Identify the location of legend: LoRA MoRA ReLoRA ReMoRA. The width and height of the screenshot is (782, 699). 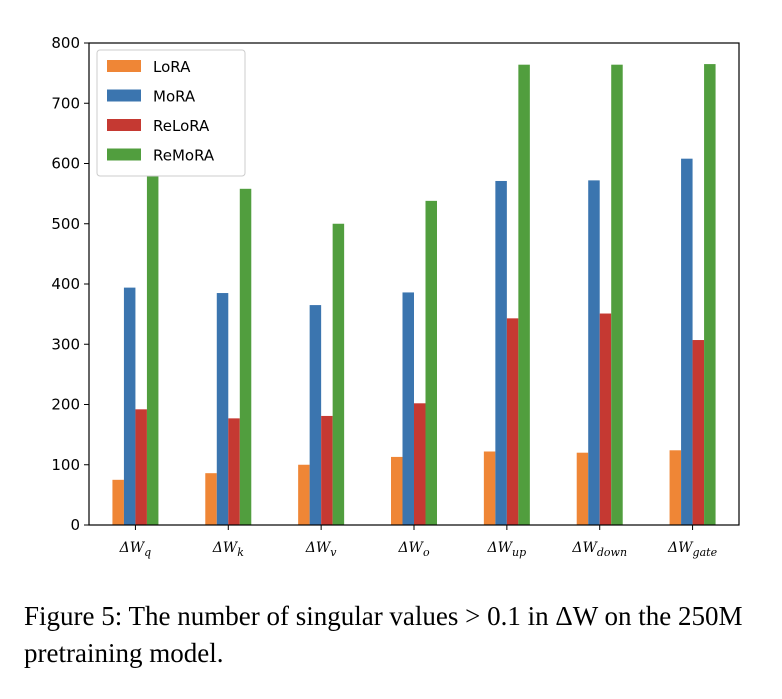
(171, 113).